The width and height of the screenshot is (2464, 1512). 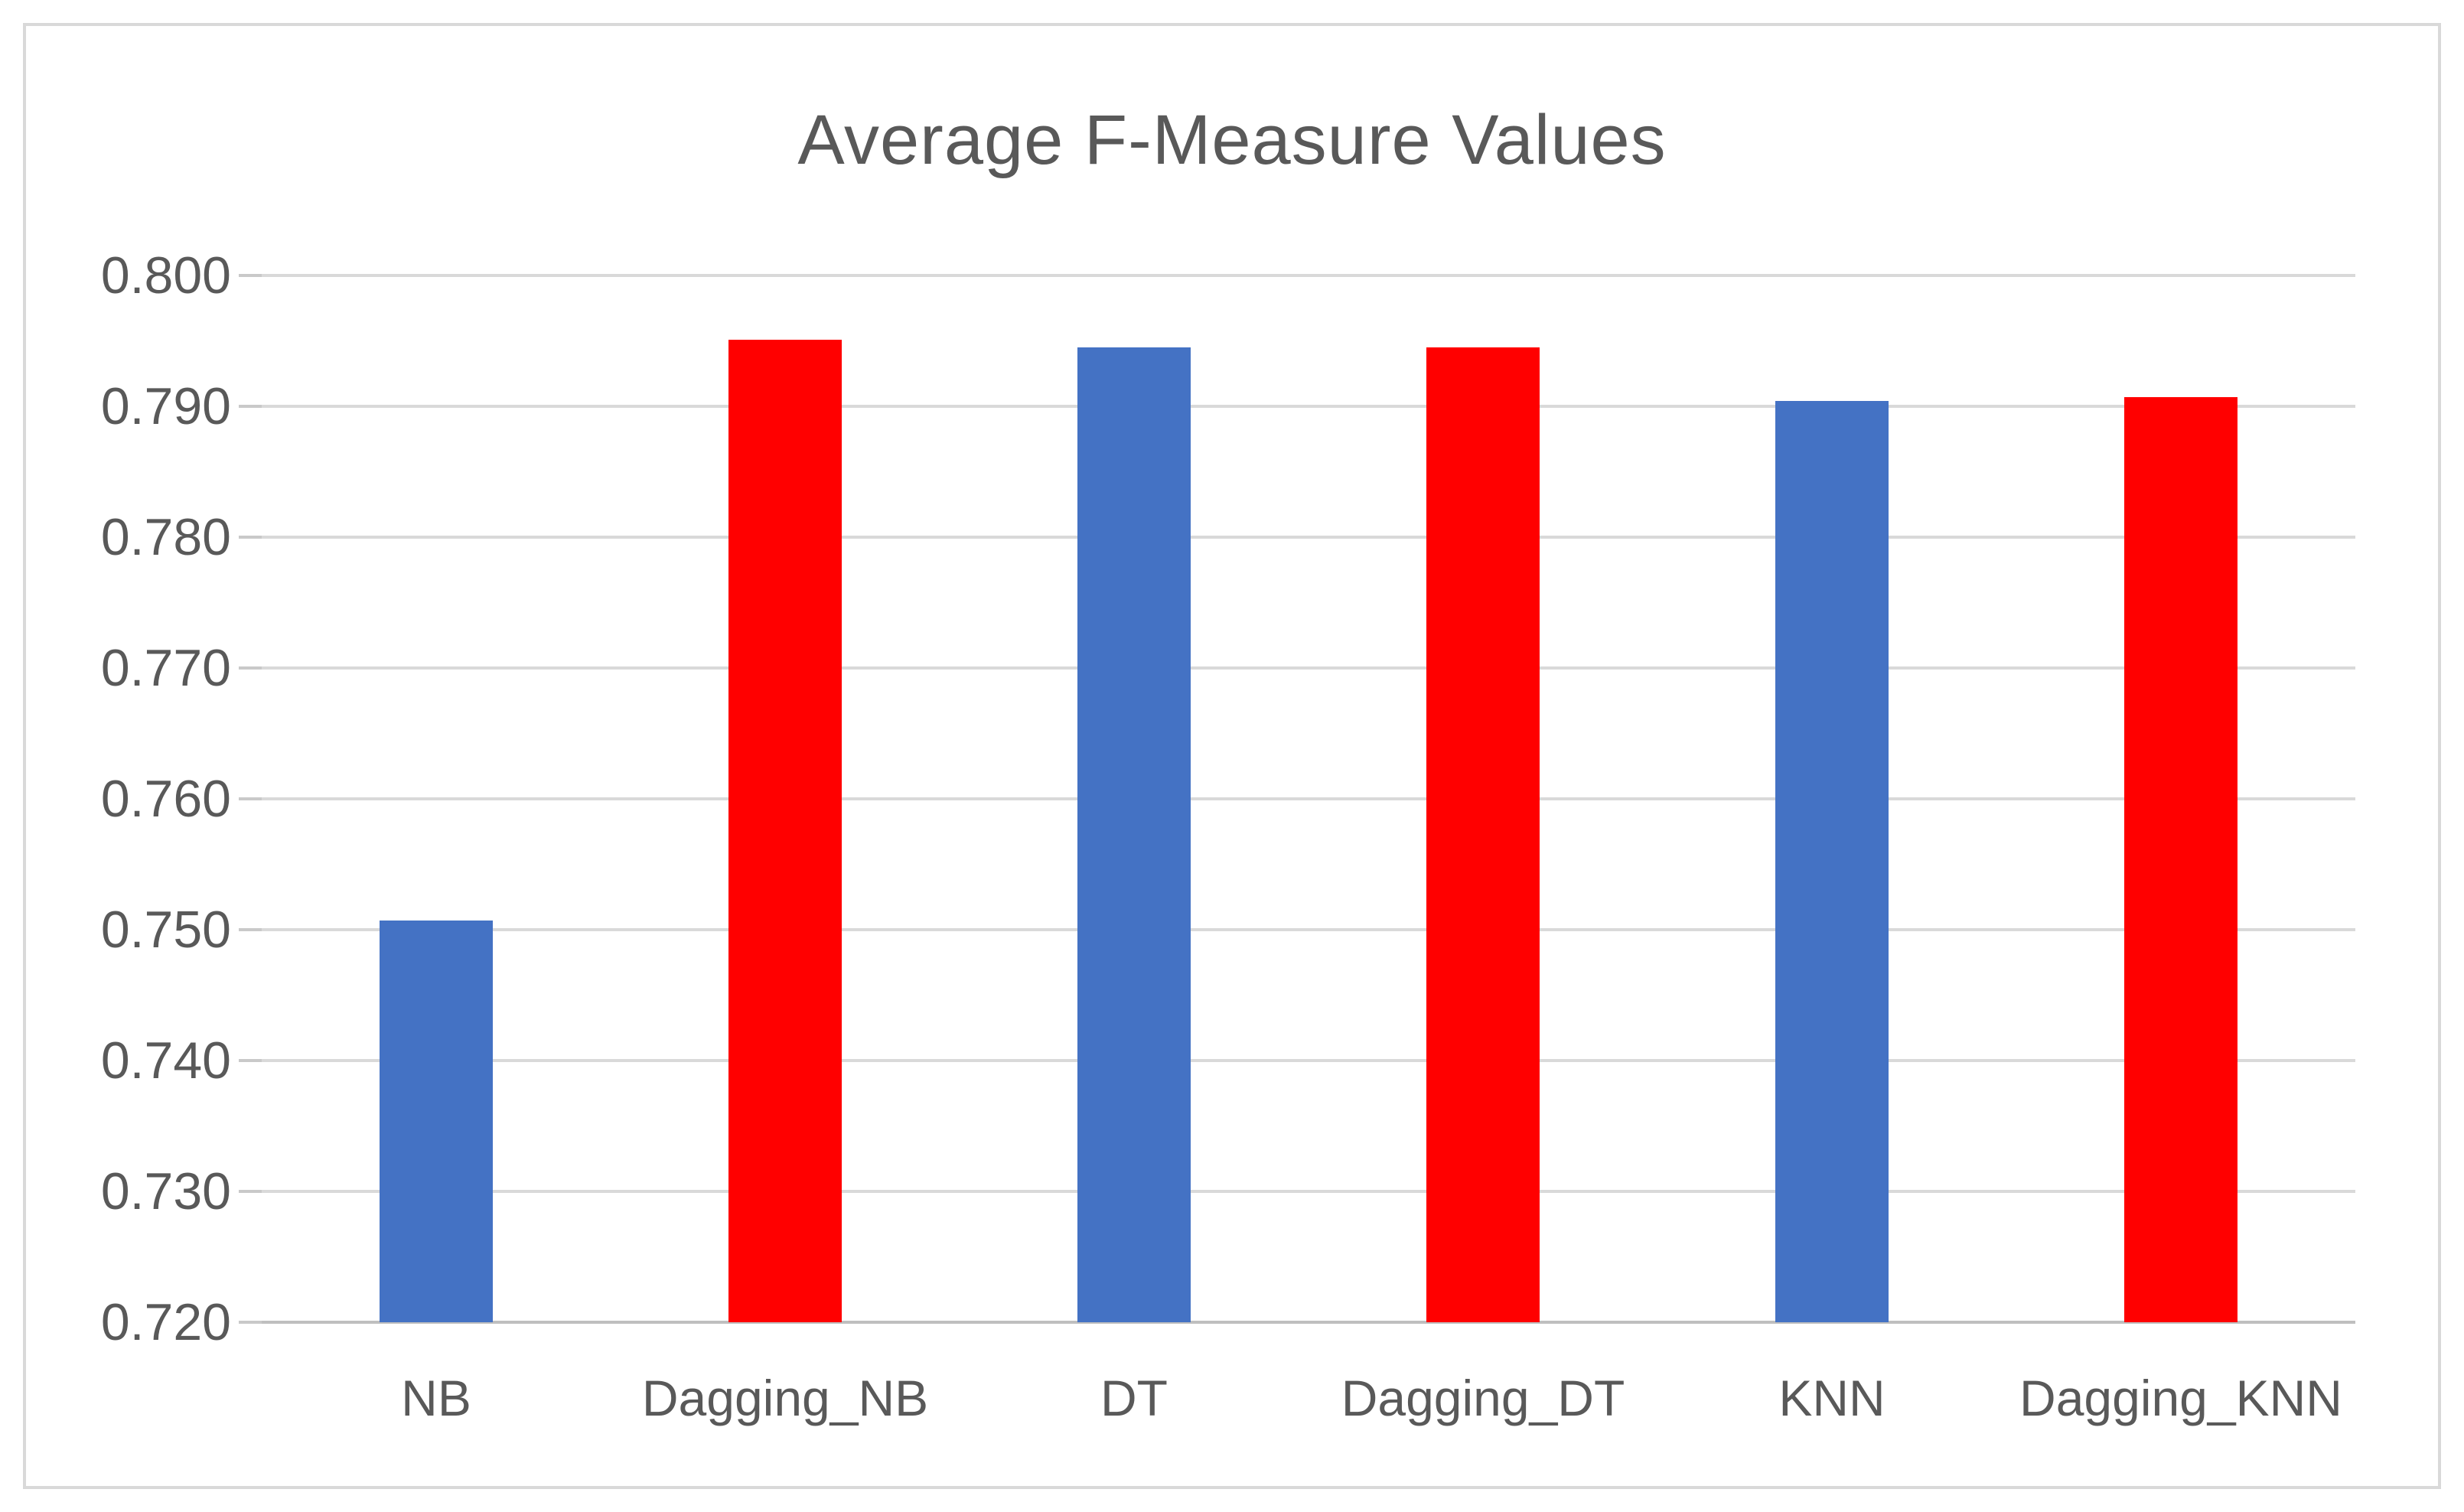 What do you see at coordinates (165, 406) in the screenshot?
I see `y-tick-label: 0.790` at bounding box center [165, 406].